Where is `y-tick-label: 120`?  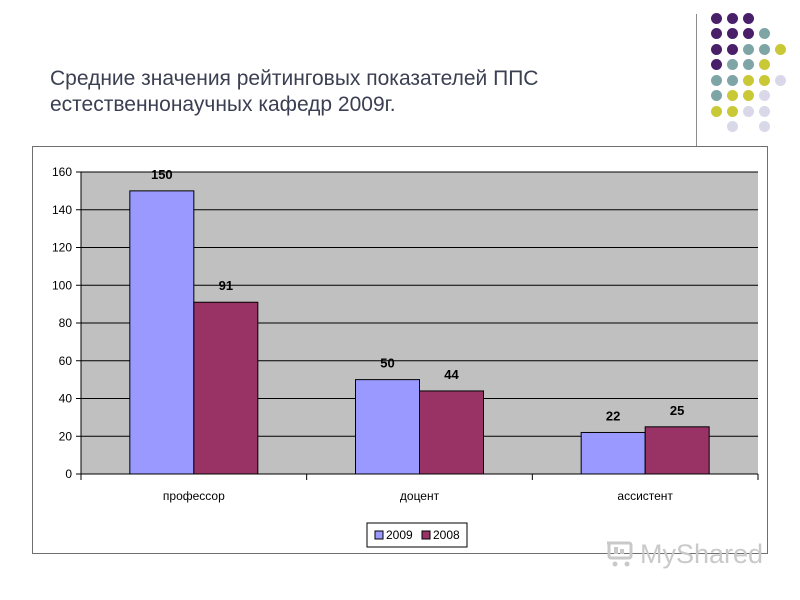 y-tick-label: 120 is located at coordinates (62, 248).